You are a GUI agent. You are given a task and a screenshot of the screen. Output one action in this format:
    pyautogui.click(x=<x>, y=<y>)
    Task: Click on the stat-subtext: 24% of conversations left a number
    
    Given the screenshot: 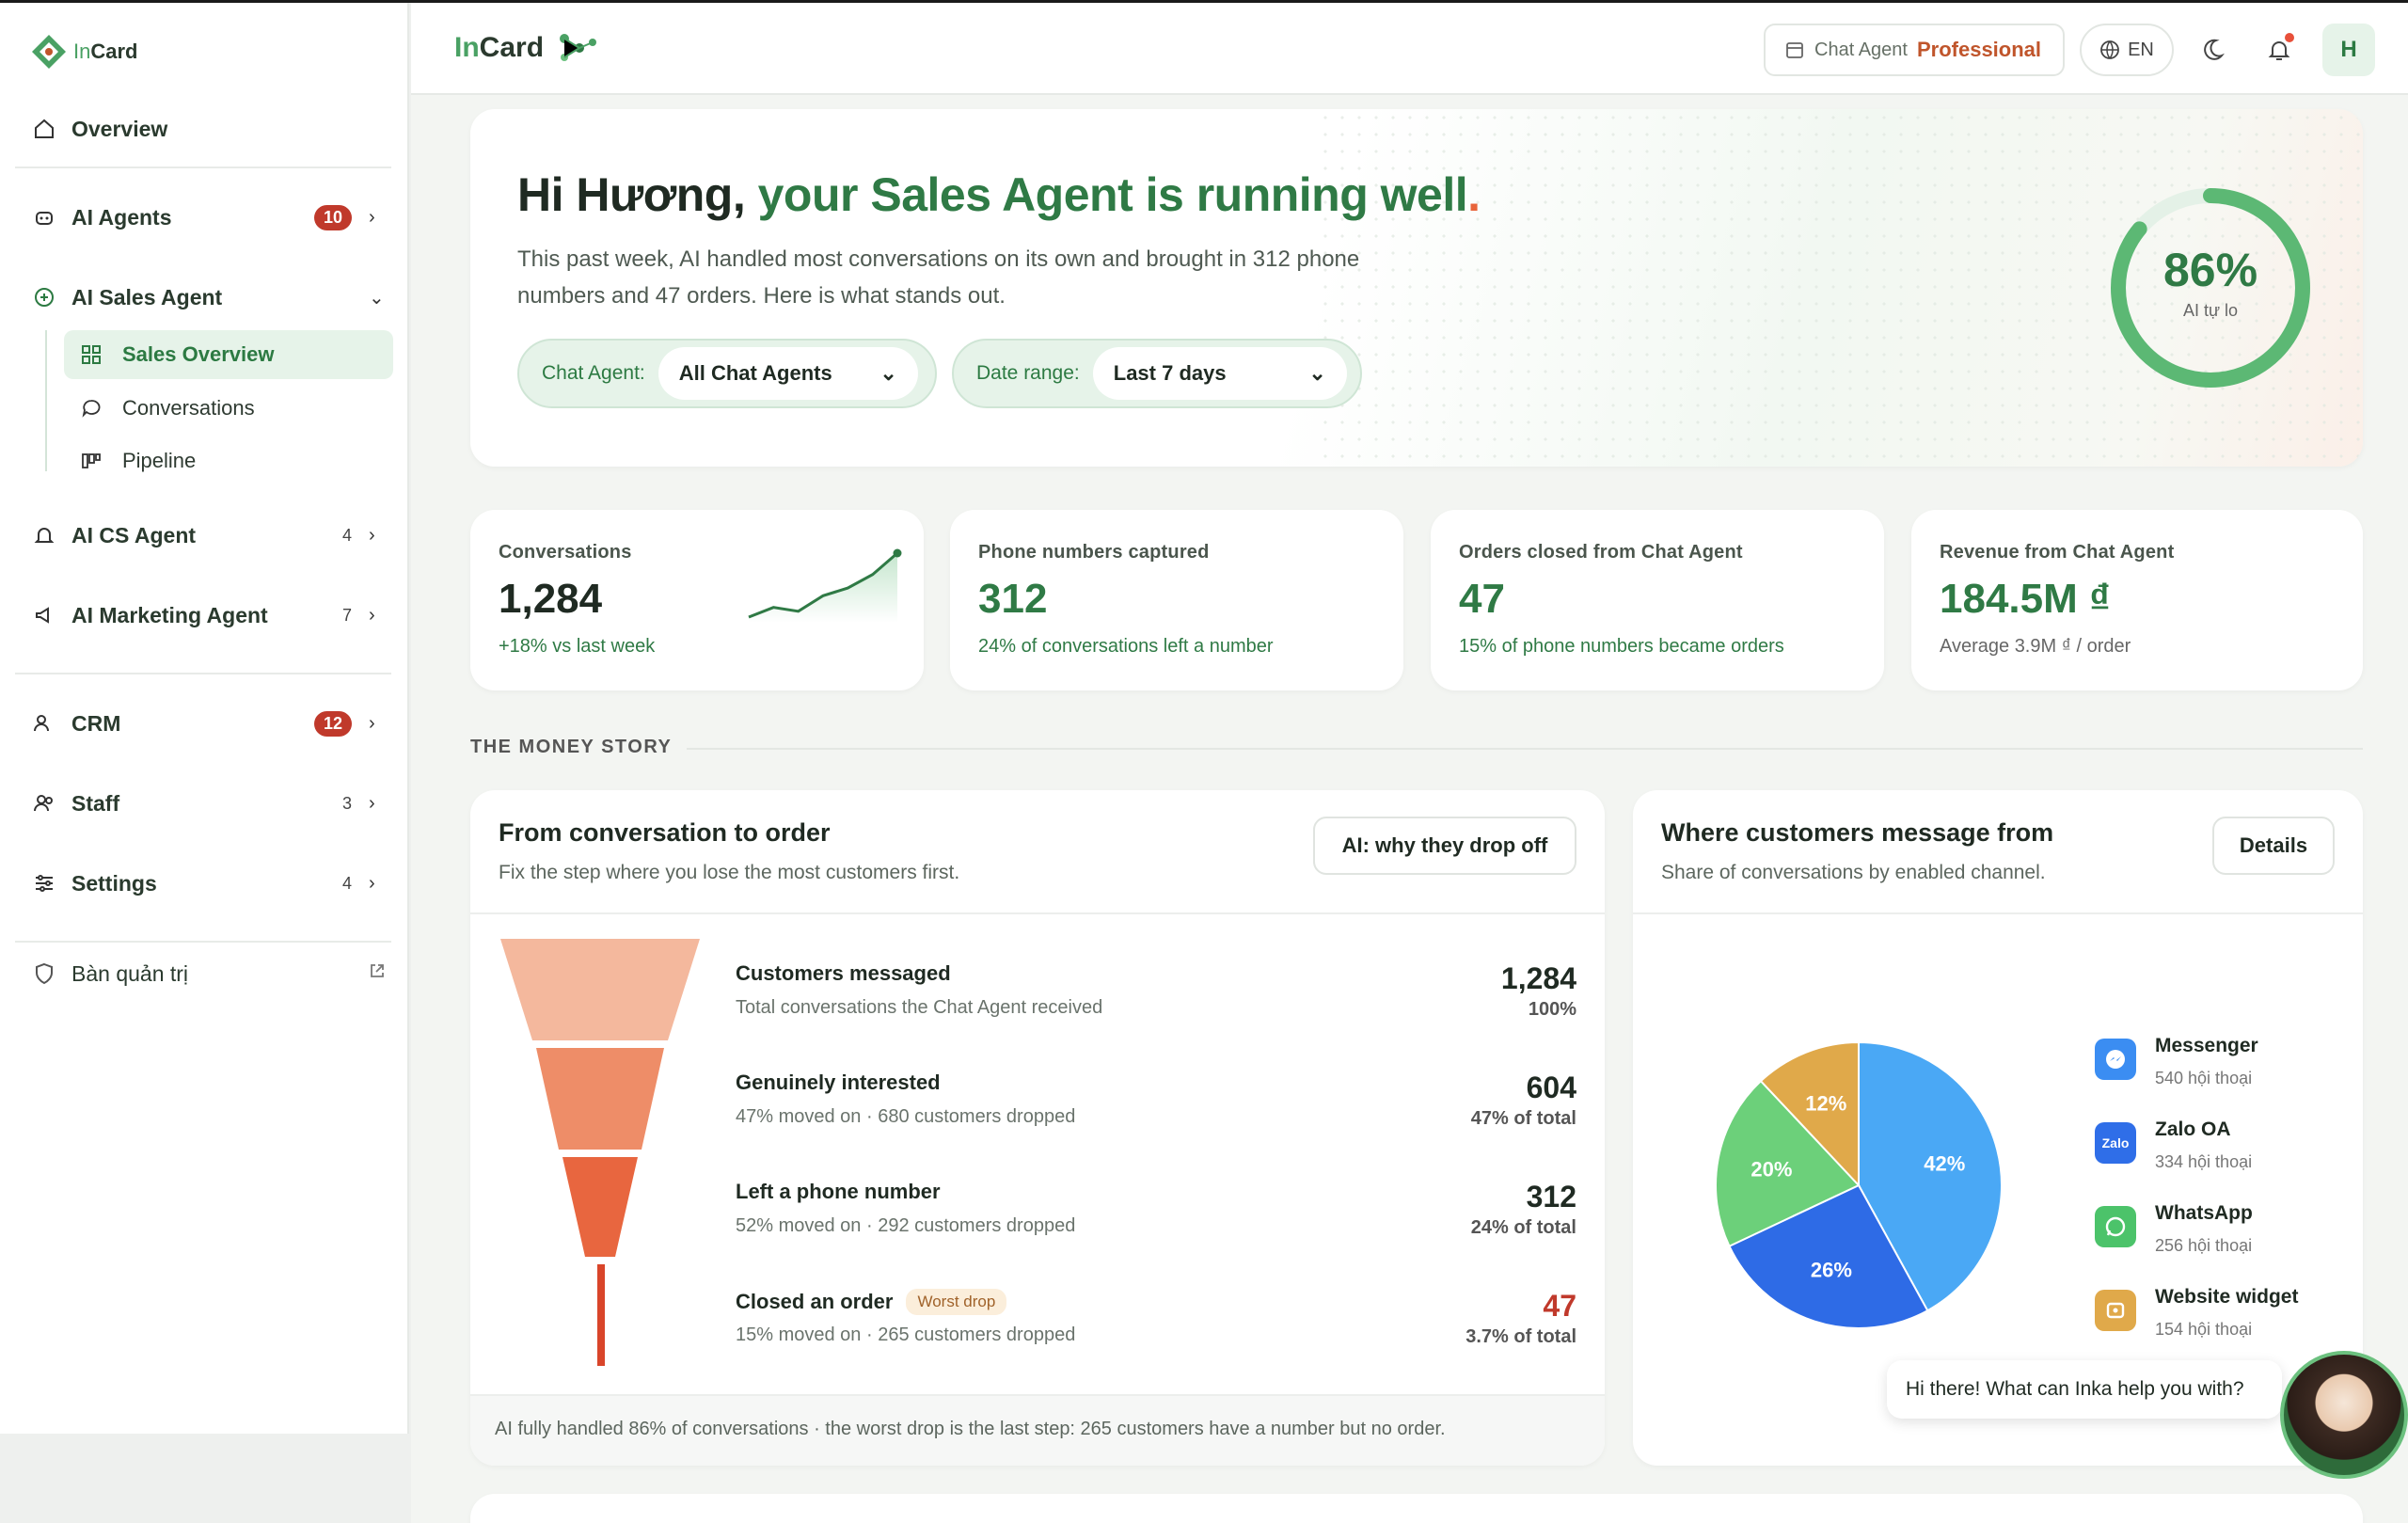 What is the action you would take?
    pyautogui.click(x=1126, y=646)
    